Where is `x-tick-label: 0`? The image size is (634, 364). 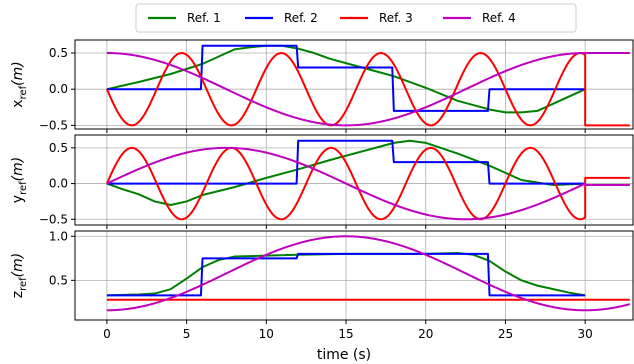
x-tick-label: 0 is located at coordinates (107, 334).